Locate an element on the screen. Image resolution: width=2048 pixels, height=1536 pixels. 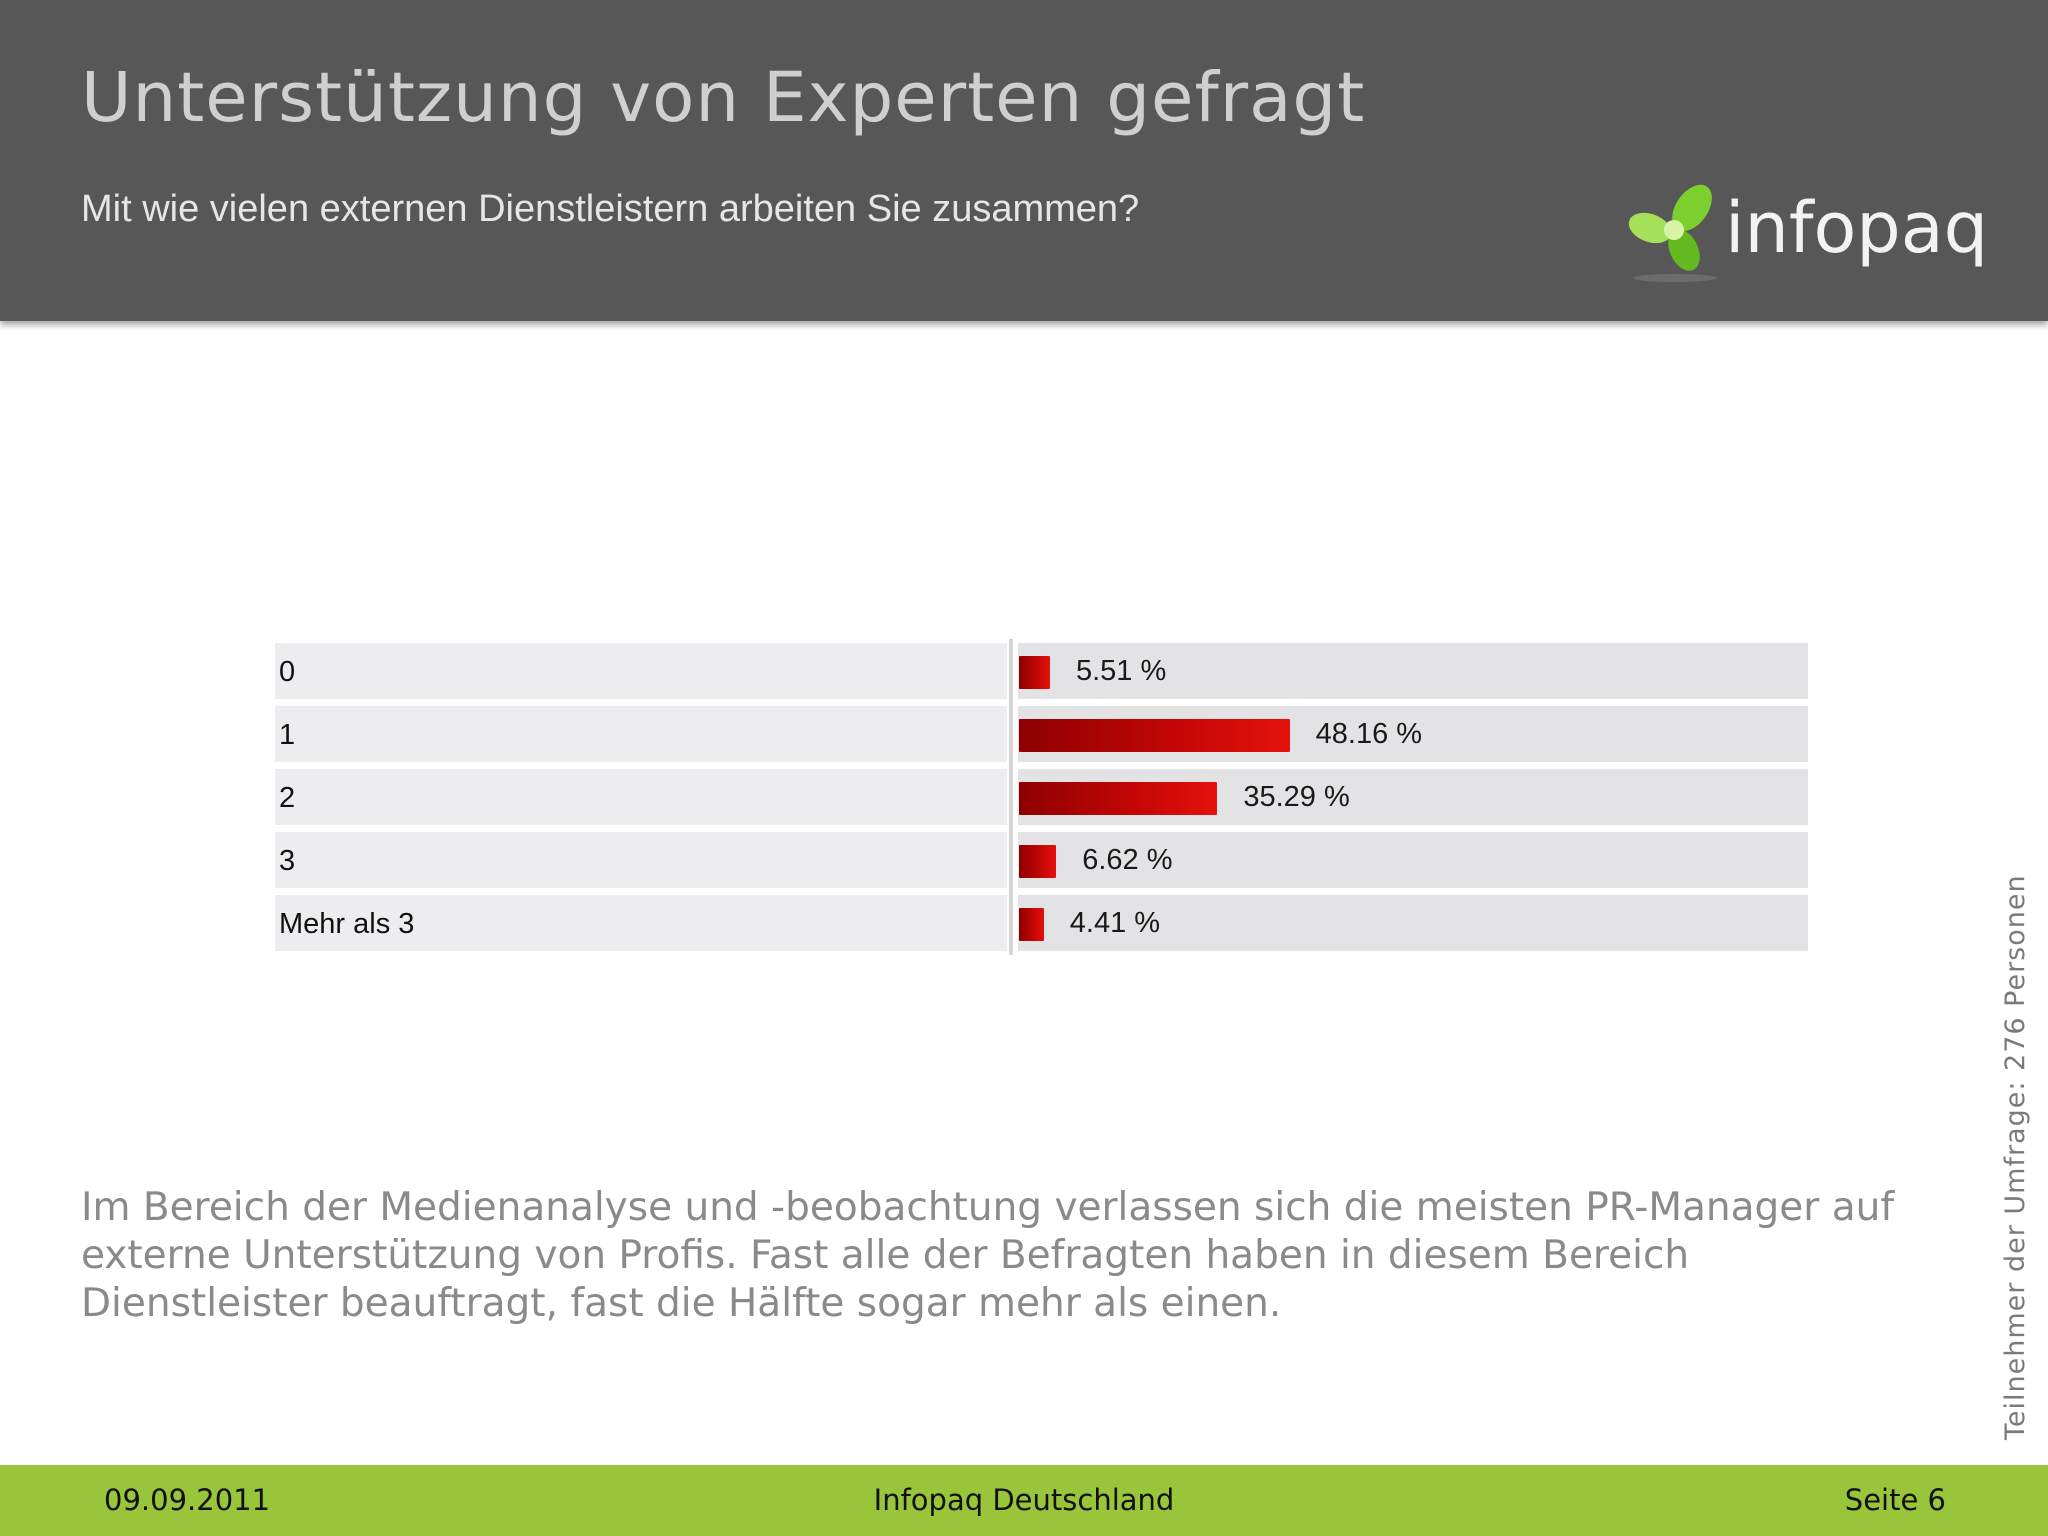
value-label: 4.41 % is located at coordinates (1115, 923).